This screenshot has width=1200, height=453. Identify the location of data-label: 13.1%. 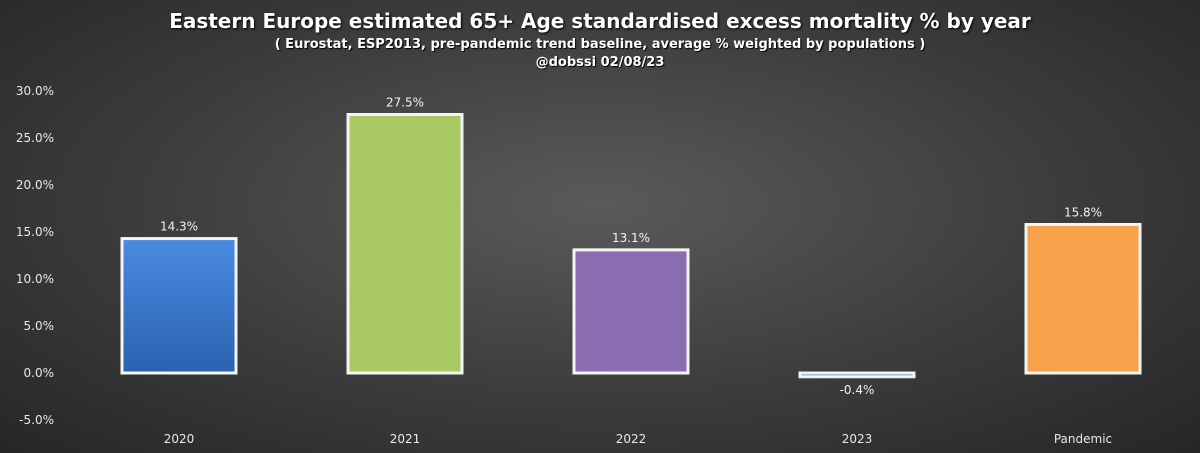
(631, 238).